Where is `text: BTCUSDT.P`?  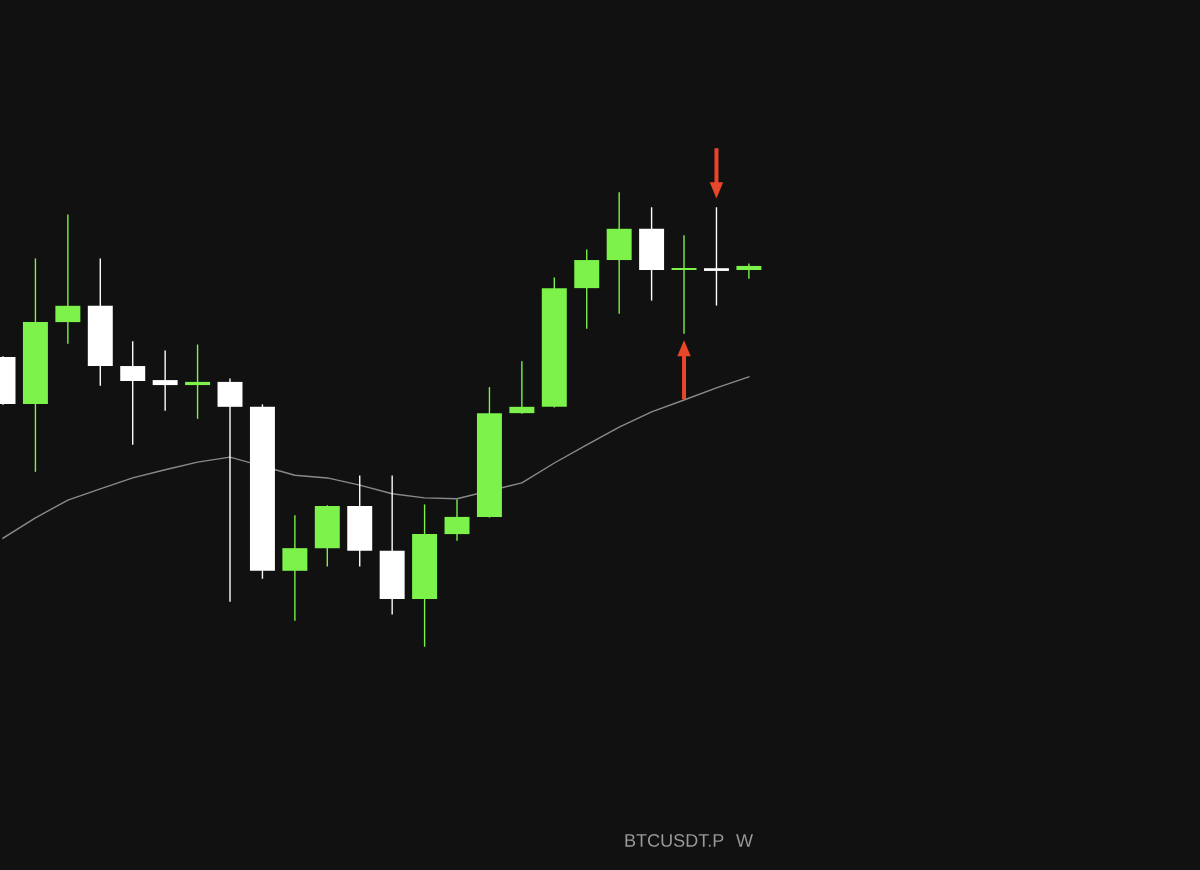
text: BTCUSDT.P is located at coordinates (674, 840).